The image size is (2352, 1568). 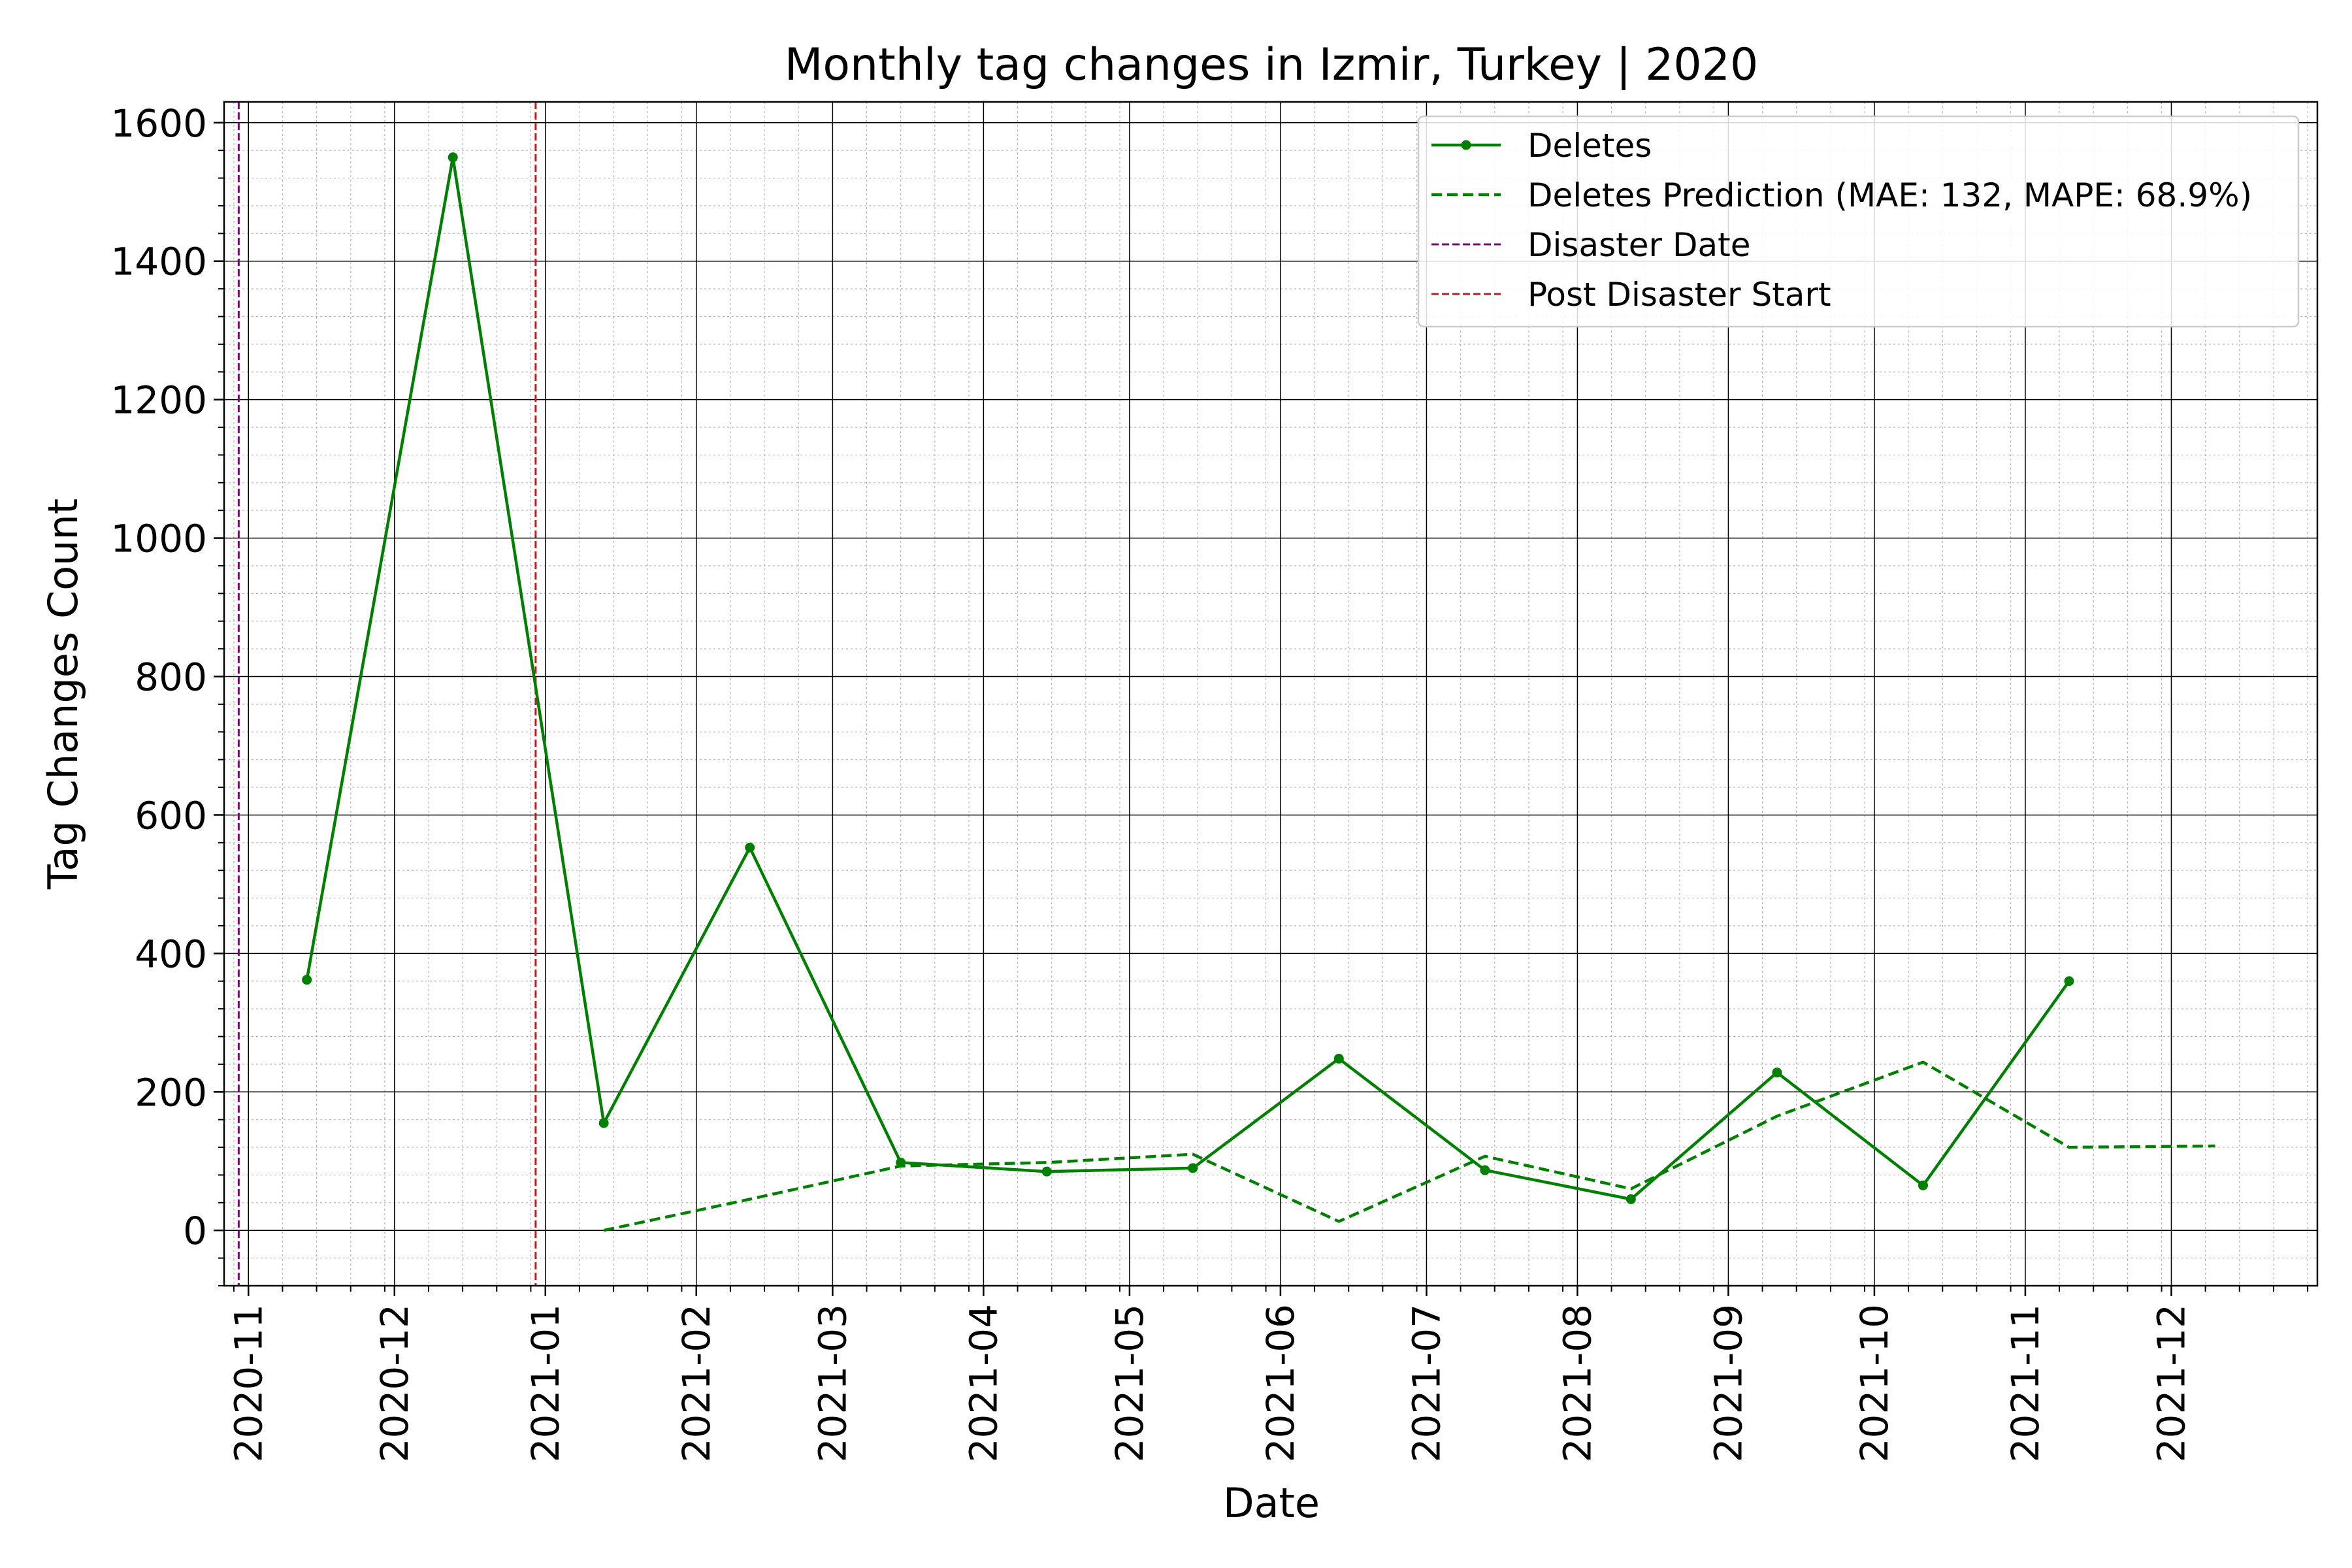 What do you see at coordinates (171, 1092) in the screenshot?
I see `y-tick-label: 200` at bounding box center [171, 1092].